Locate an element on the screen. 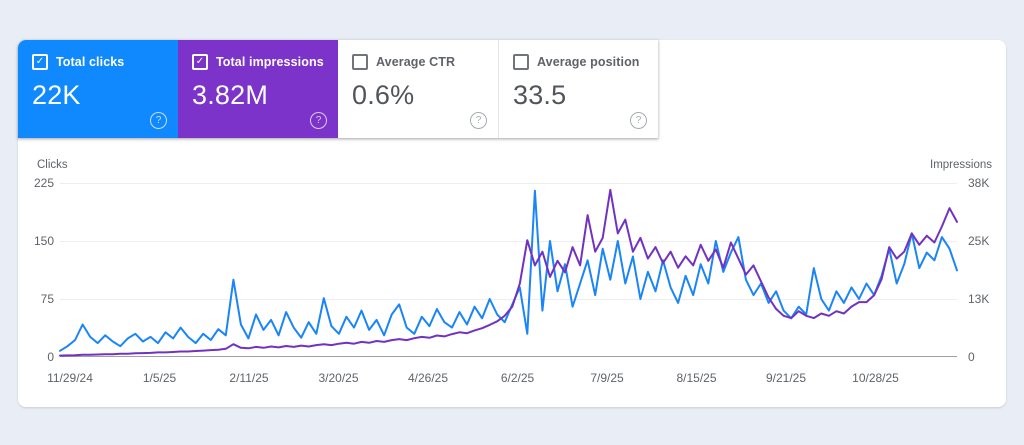  x-axis-tick-label: 1/5/25 is located at coordinates (159, 378).